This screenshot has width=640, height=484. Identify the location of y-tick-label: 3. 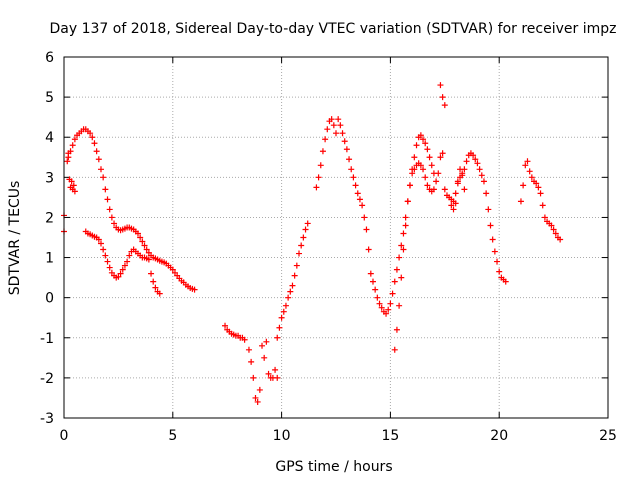
(49, 178).